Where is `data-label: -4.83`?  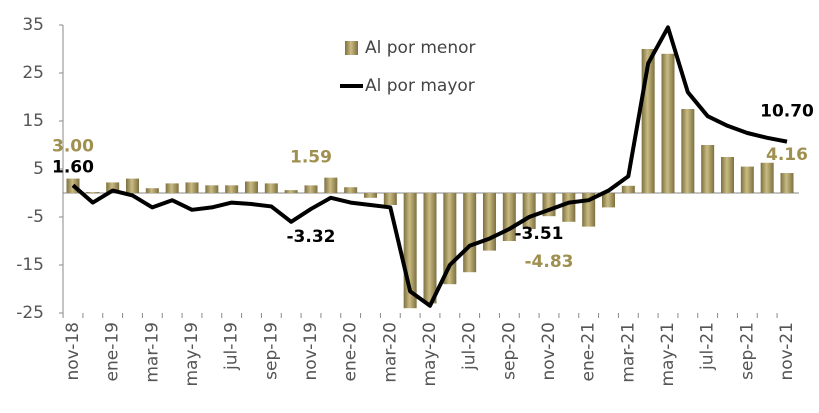
data-label: -4.83 is located at coordinates (549, 262).